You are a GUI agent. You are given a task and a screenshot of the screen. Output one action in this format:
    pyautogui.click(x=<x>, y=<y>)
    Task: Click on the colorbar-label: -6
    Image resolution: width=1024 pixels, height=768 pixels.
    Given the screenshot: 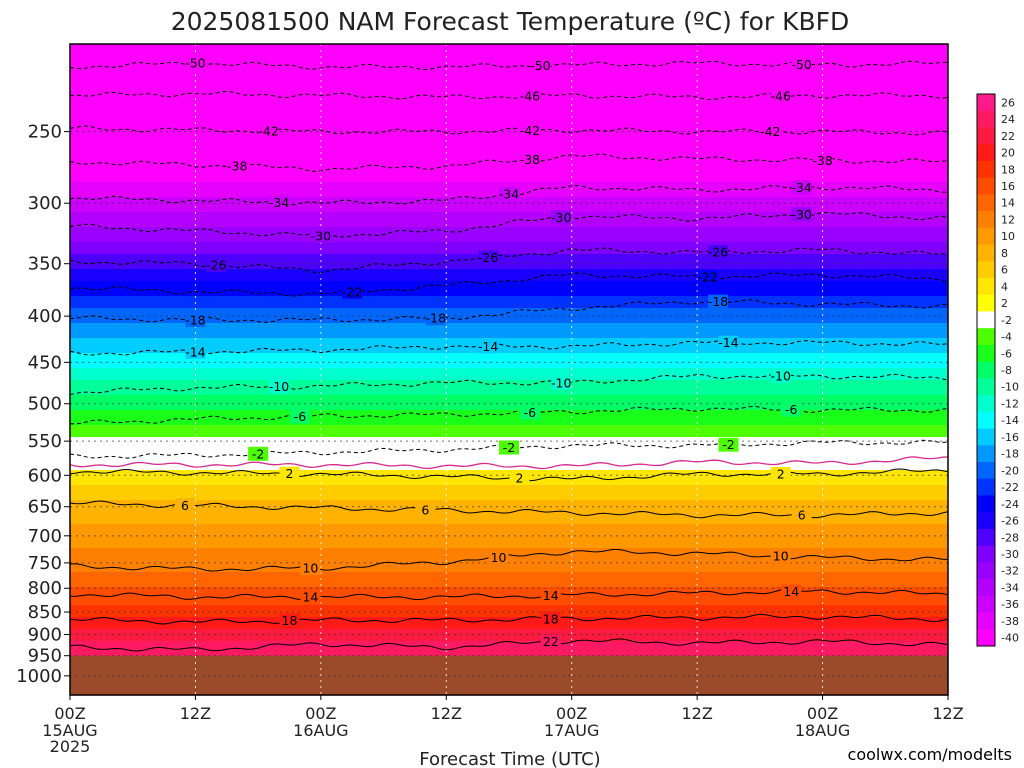 What is the action you would take?
    pyautogui.click(x=1006, y=353)
    